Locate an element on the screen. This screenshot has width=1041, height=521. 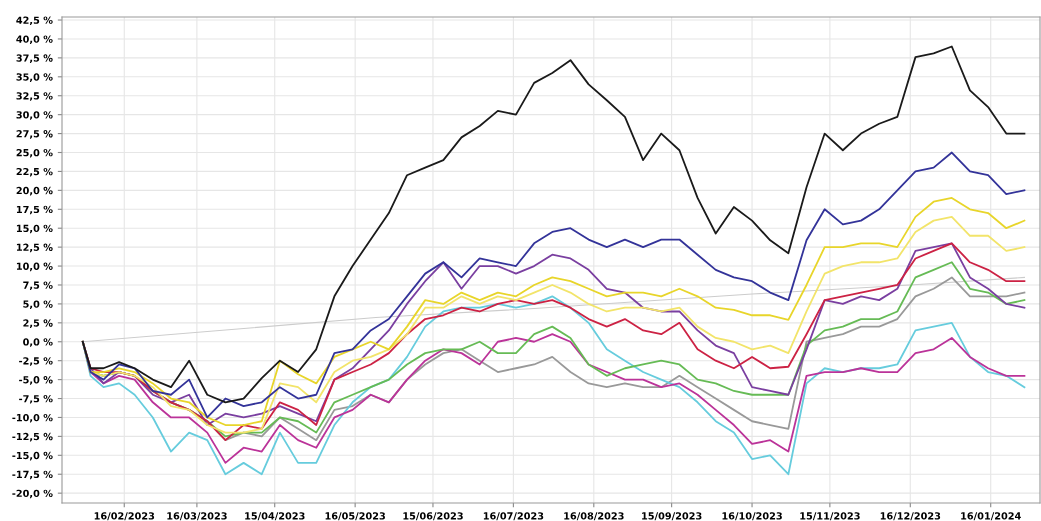
y-tick-label: 35,0 % is located at coordinates (34, 77).